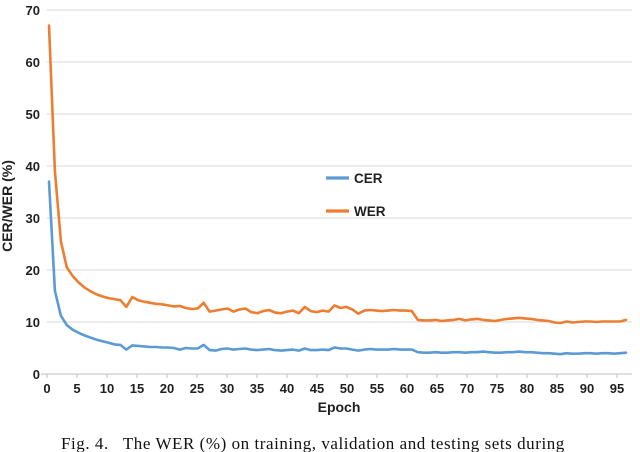 Image resolution: width=640 pixels, height=452 pixels. What do you see at coordinates (527, 388) in the screenshot?
I see `x-tick-label: 80` at bounding box center [527, 388].